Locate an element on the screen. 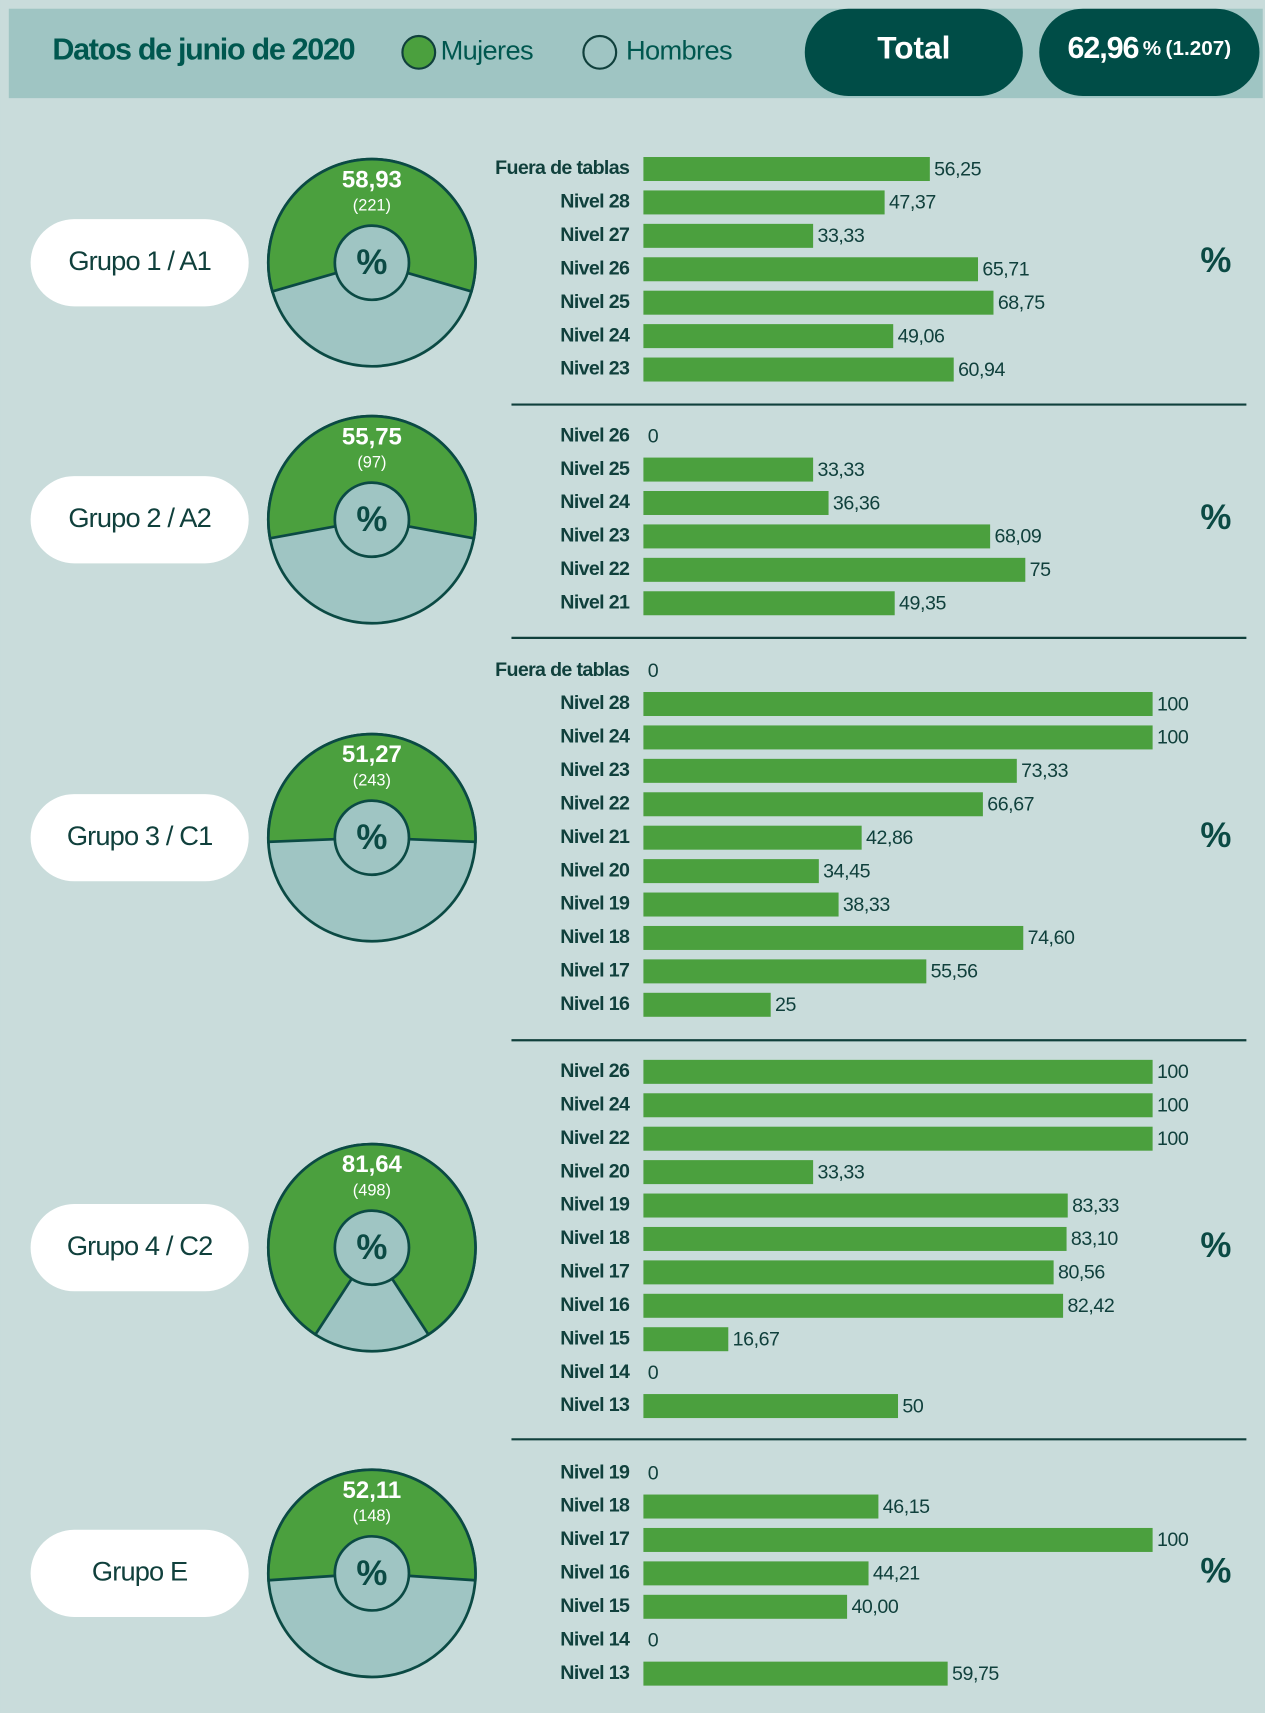  group-label: Grupo 3 / C1 is located at coordinates (140, 835).